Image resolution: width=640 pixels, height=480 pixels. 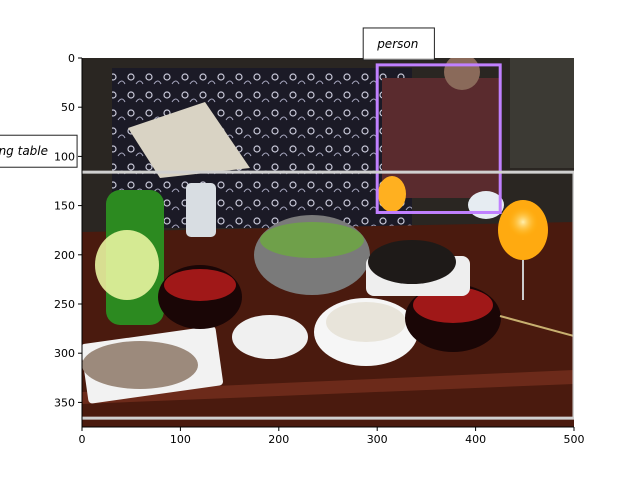 I want to click on y-tick-label: 300, so click(x=64, y=353).